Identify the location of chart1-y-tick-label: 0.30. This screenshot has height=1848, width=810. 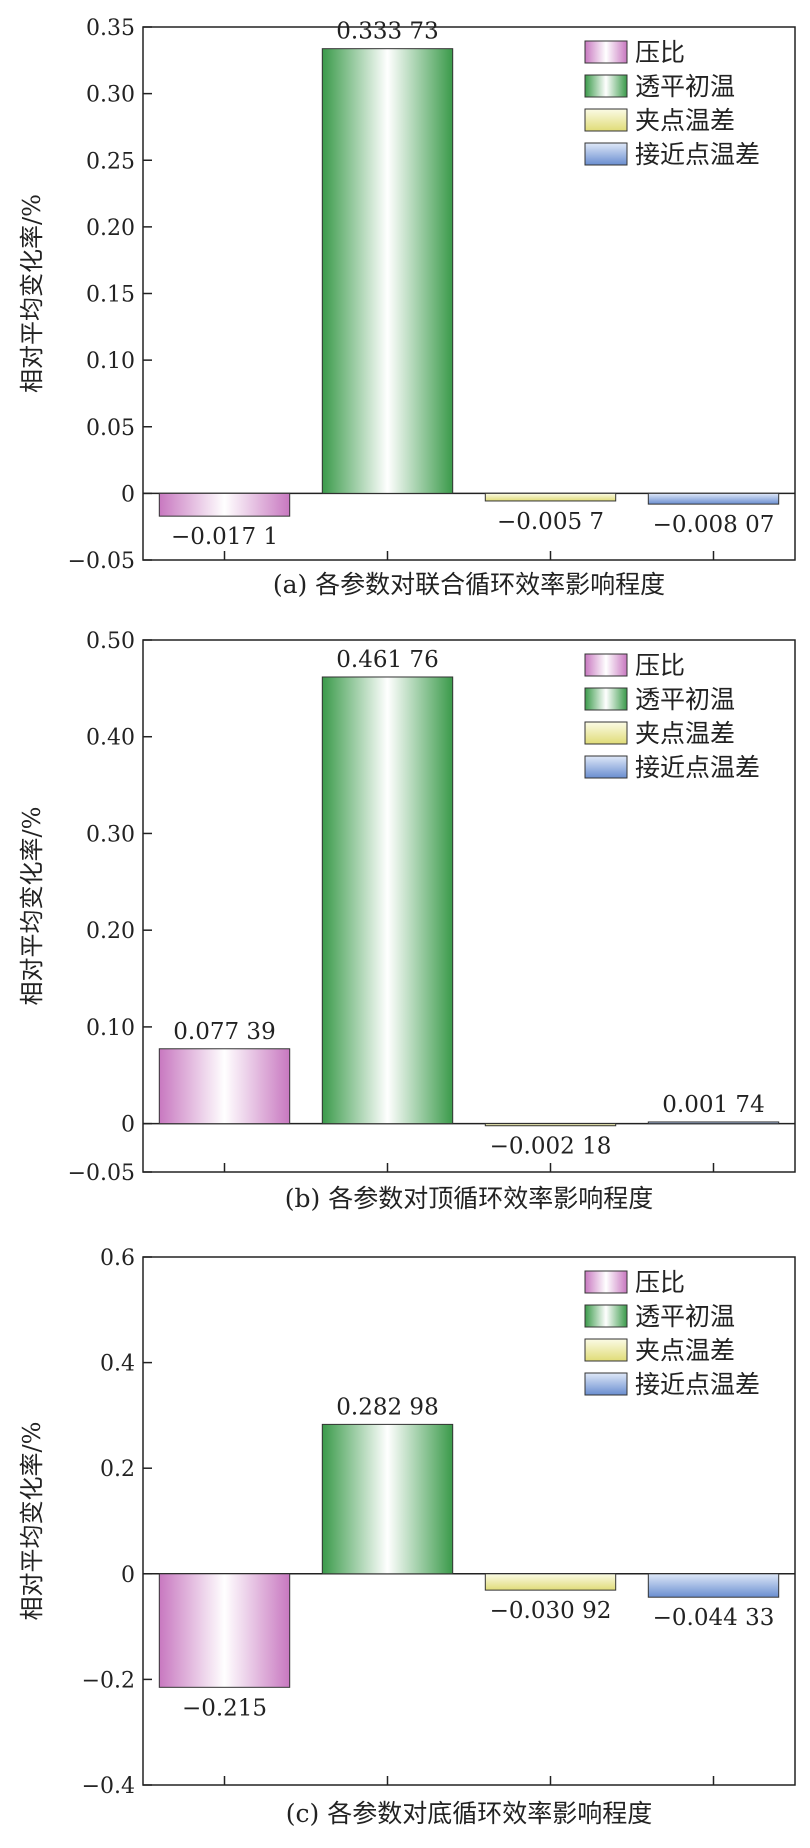
(110, 95).